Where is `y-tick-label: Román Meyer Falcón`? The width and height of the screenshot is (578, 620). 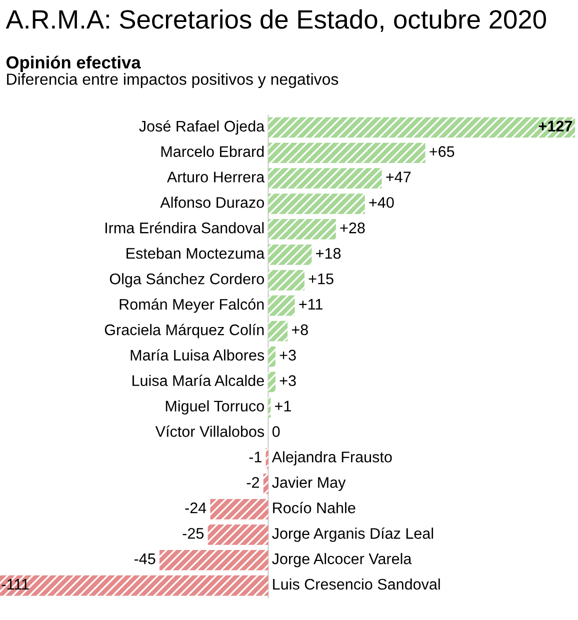 y-tick-label: Román Meyer Falcón is located at coordinates (192, 305).